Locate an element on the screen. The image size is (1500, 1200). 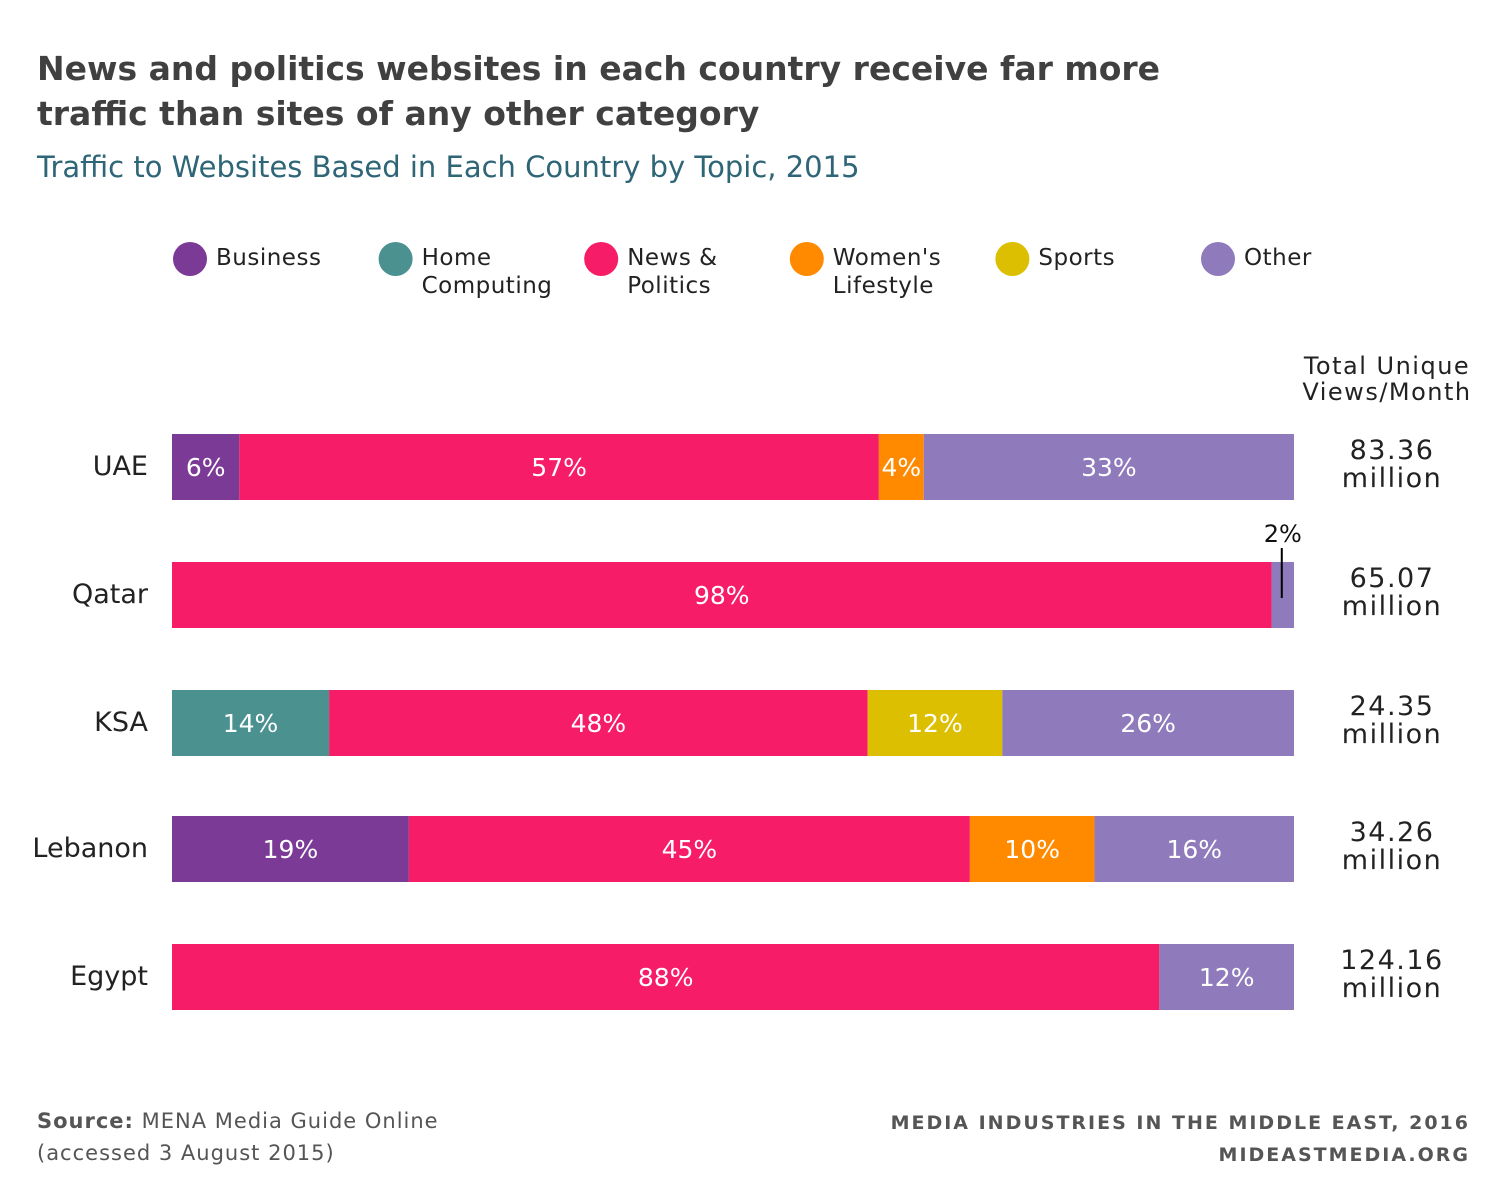
data-label: 19% is located at coordinates (291, 849).